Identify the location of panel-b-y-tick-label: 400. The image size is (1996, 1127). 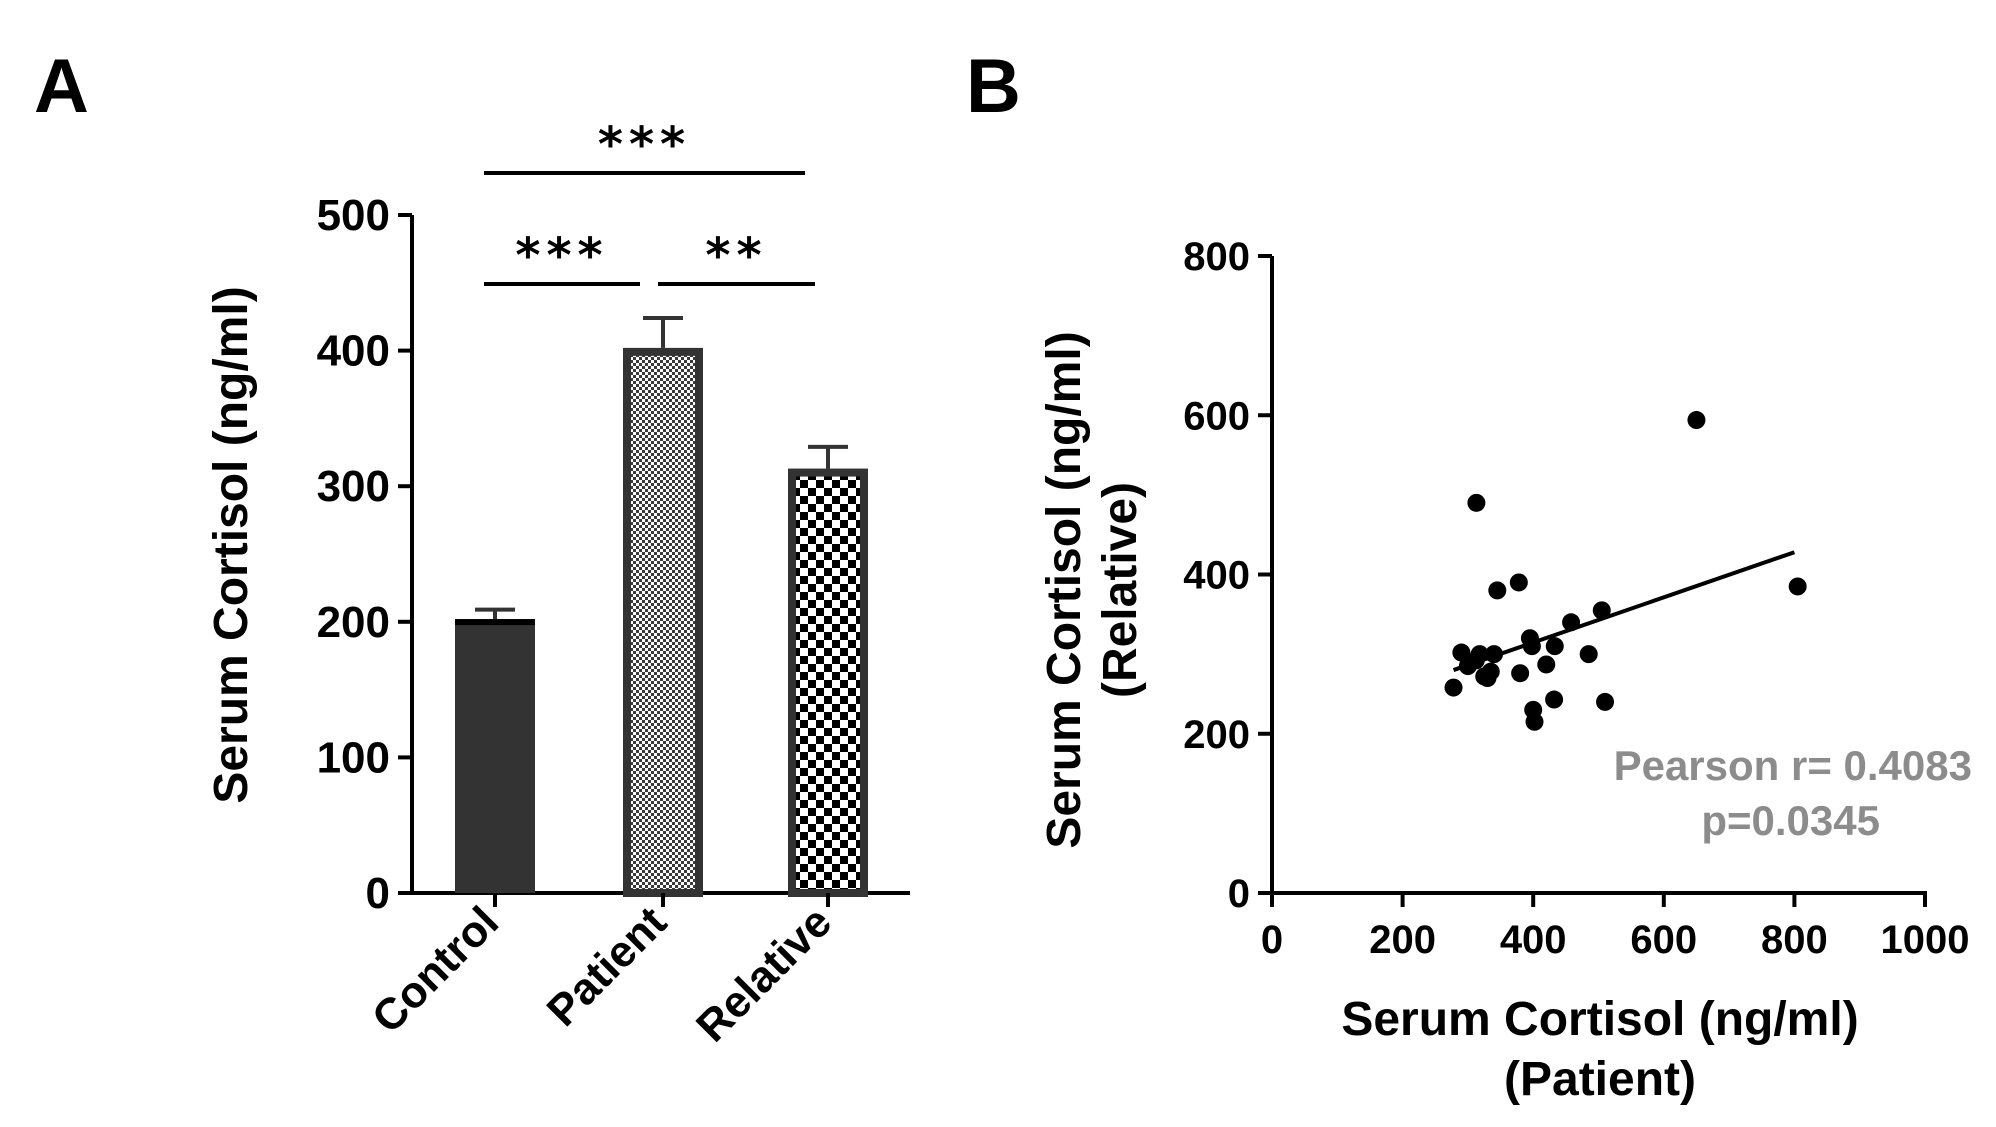
(1216, 576).